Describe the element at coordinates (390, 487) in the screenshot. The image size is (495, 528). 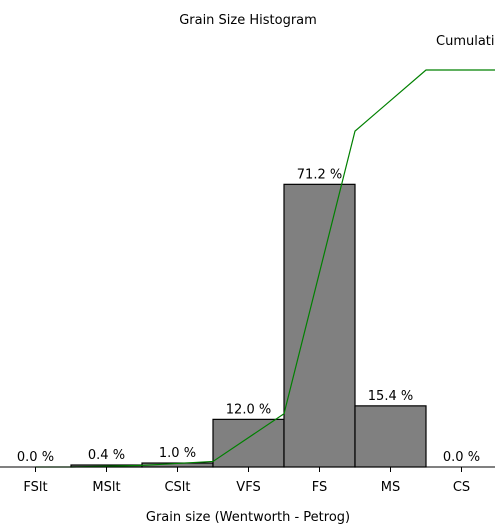
I see `x-tick-label: MS` at that location.